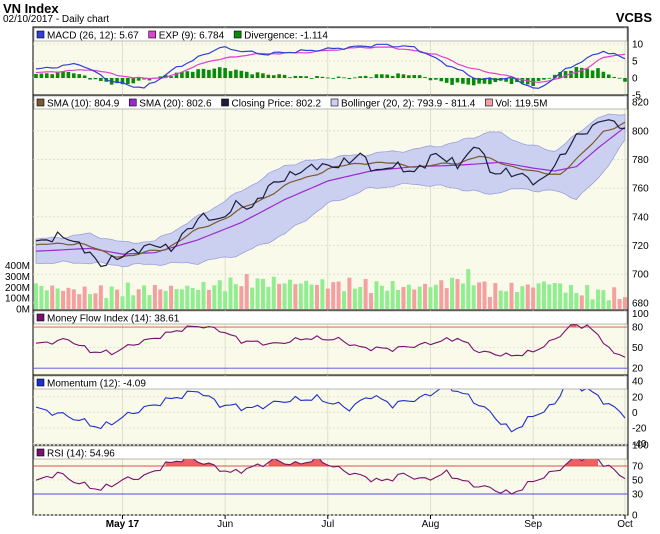 This screenshot has height=534, width=660. What do you see at coordinates (640, 275) in the screenshot?
I see `price-tick-label: 700` at bounding box center [640, 275].